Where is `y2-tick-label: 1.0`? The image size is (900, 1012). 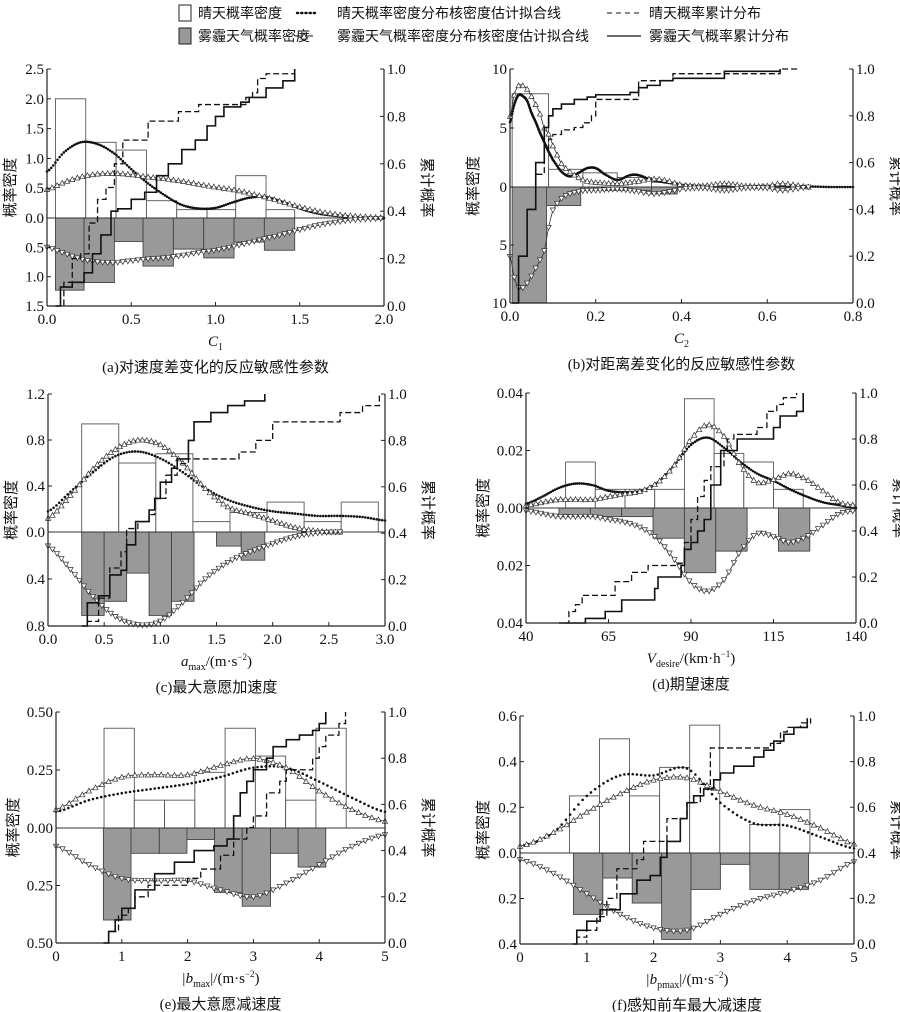
y2-tick-label: 1.0 is located at coordinates (868, 394).